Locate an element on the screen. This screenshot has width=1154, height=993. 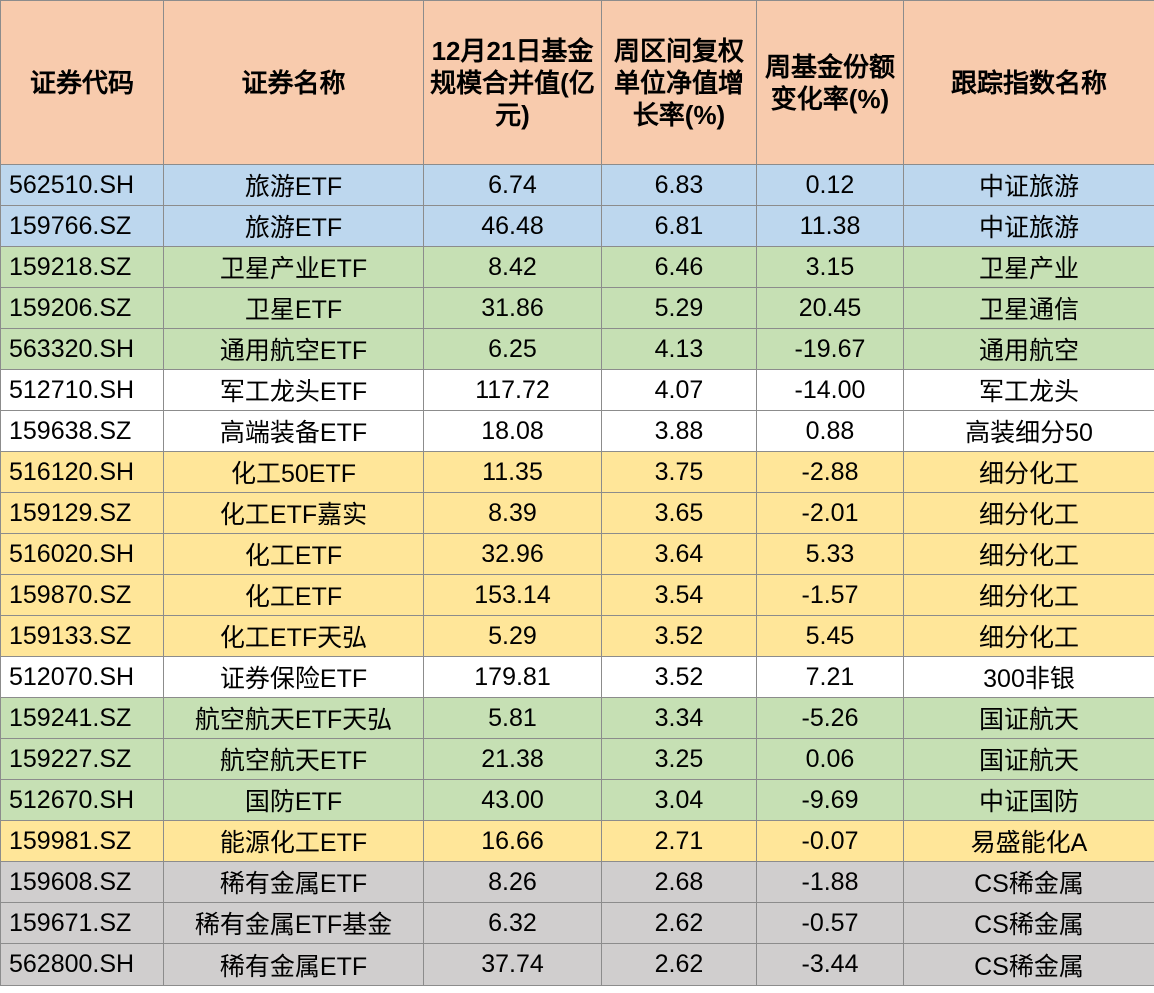
cell-security-code: 159227.SZ is located at coordinates (82, 759).